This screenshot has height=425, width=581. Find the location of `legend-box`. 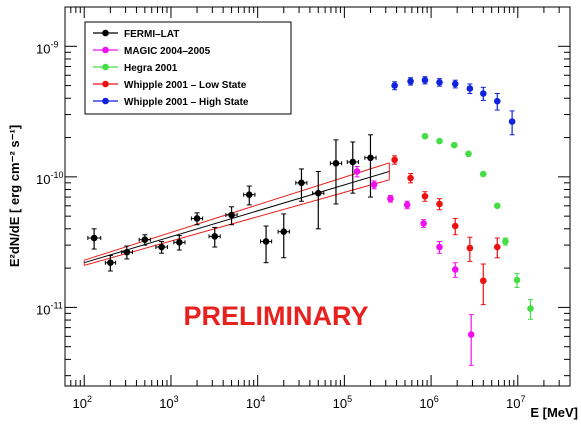

legend-box is located at coordinates (188, 68).